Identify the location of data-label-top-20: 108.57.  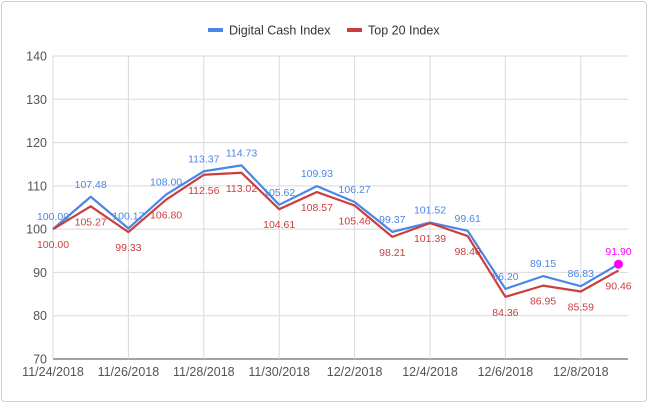
(317, 208).